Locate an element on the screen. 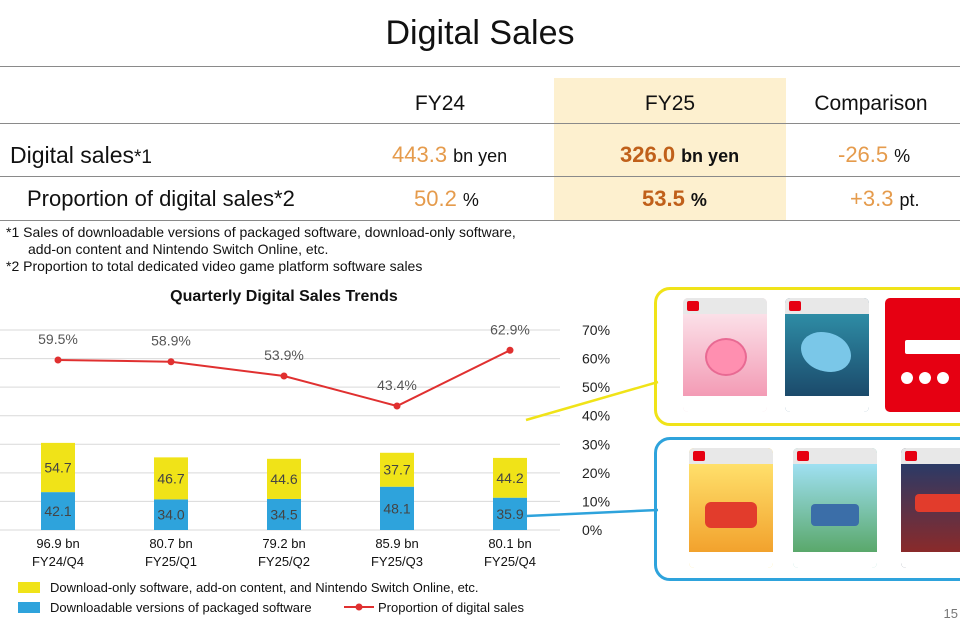 The image size is (960, 640). legend-swatch-download-only is located at coordinates (29, 587).